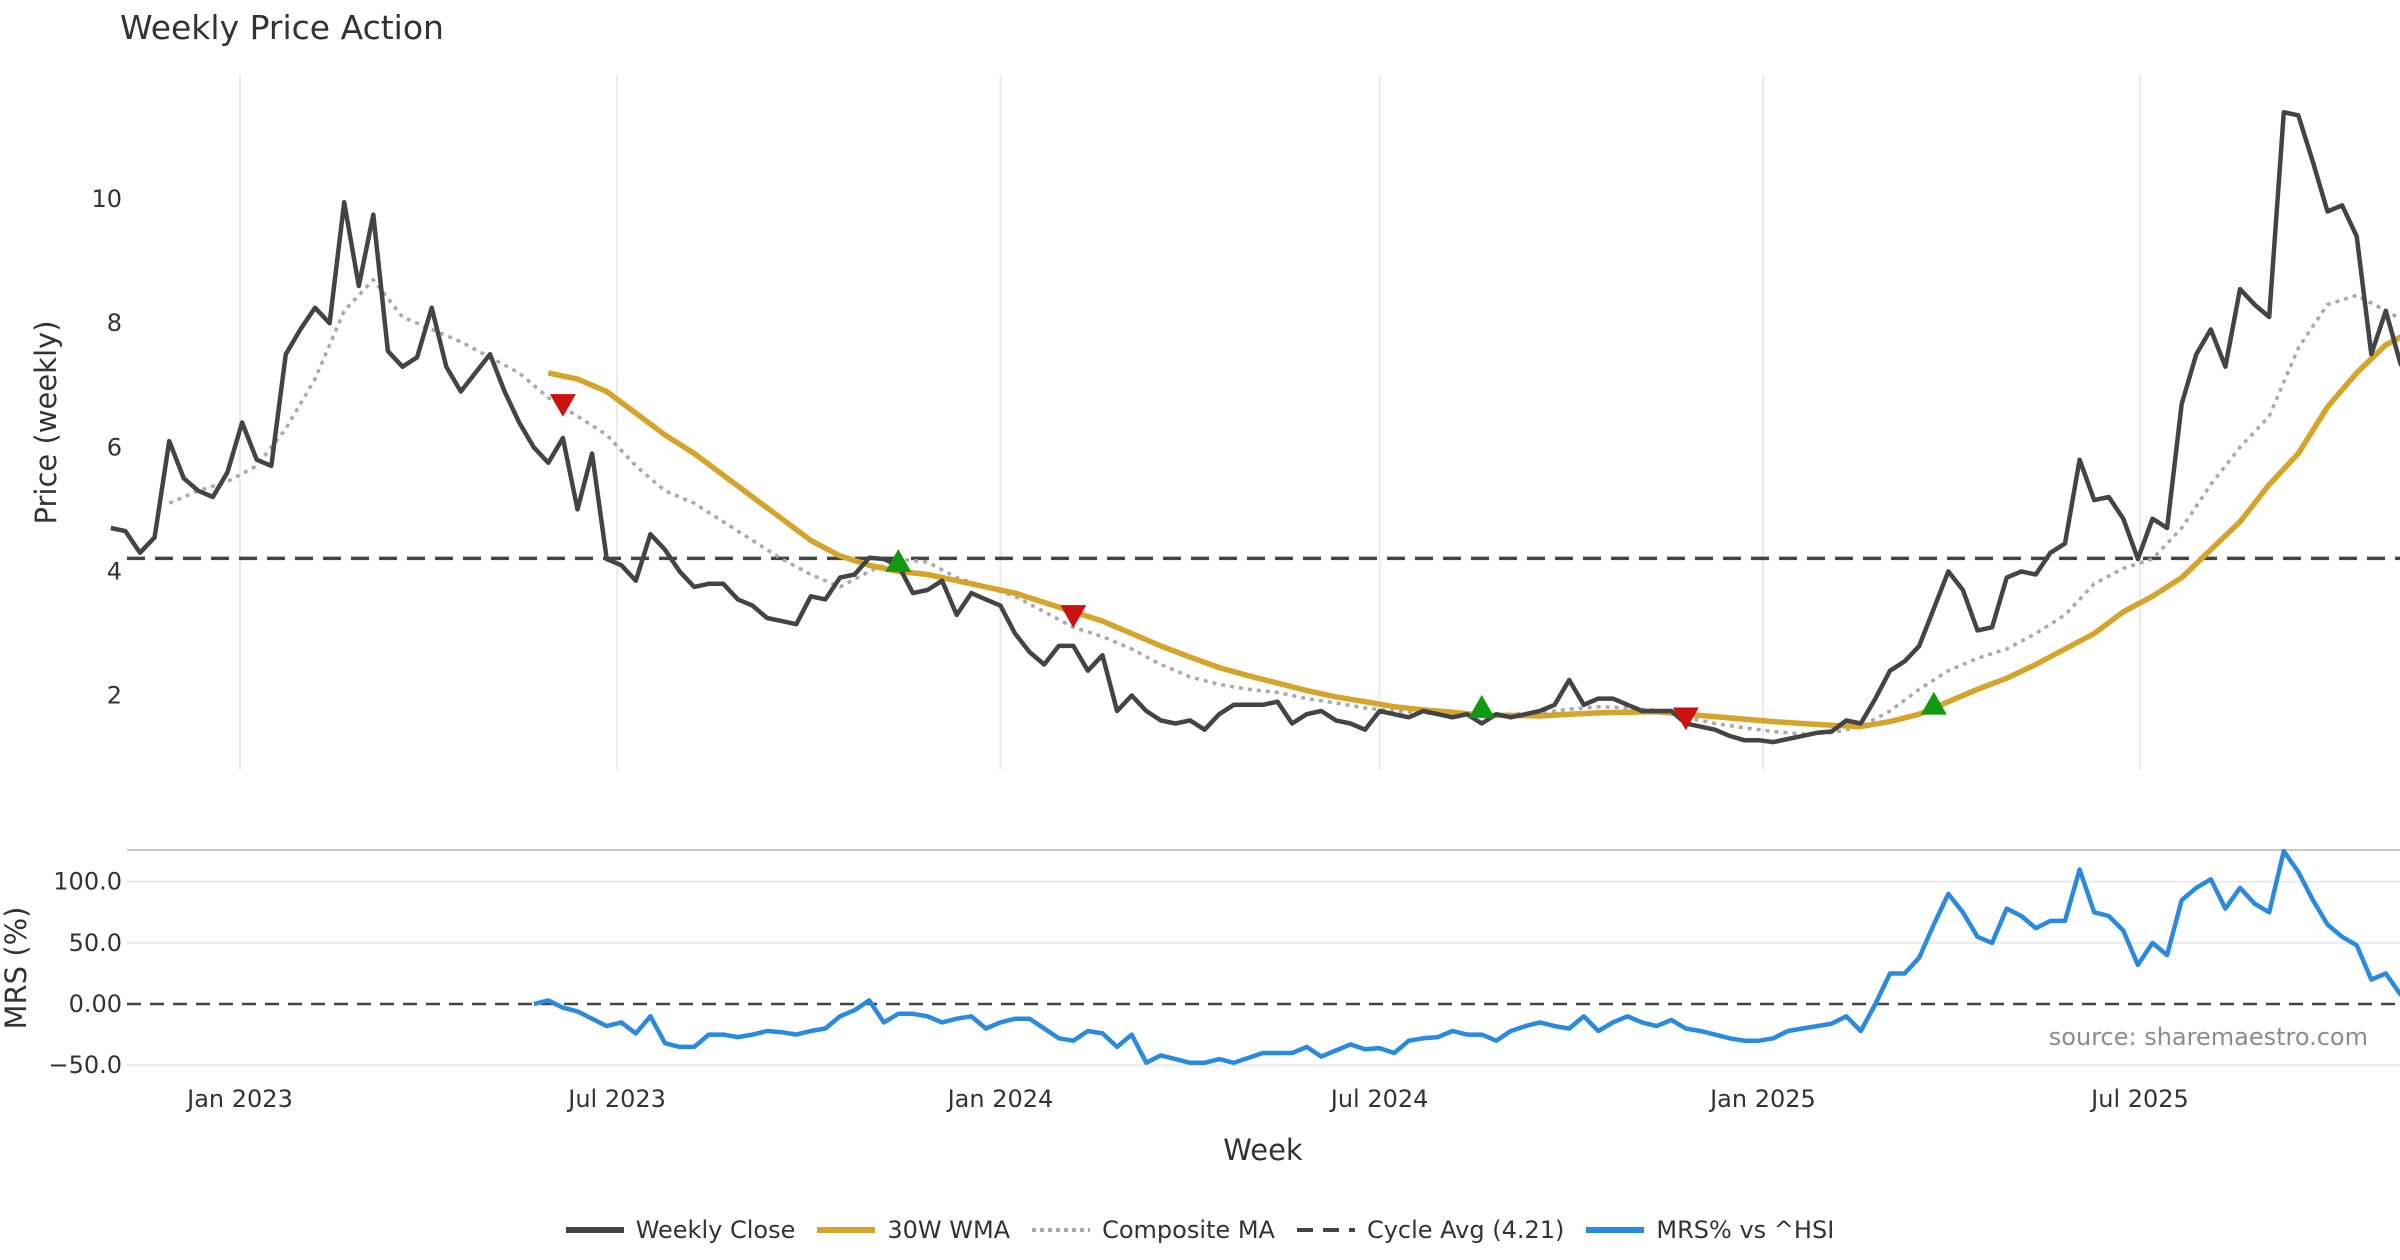 This screenshot has height=1260, width=2400. What do you see at coordinates (1762, 1099) in the screenshot?
I see `x-tick-label: Jan 2025` at bounding box center [1762, 1099].